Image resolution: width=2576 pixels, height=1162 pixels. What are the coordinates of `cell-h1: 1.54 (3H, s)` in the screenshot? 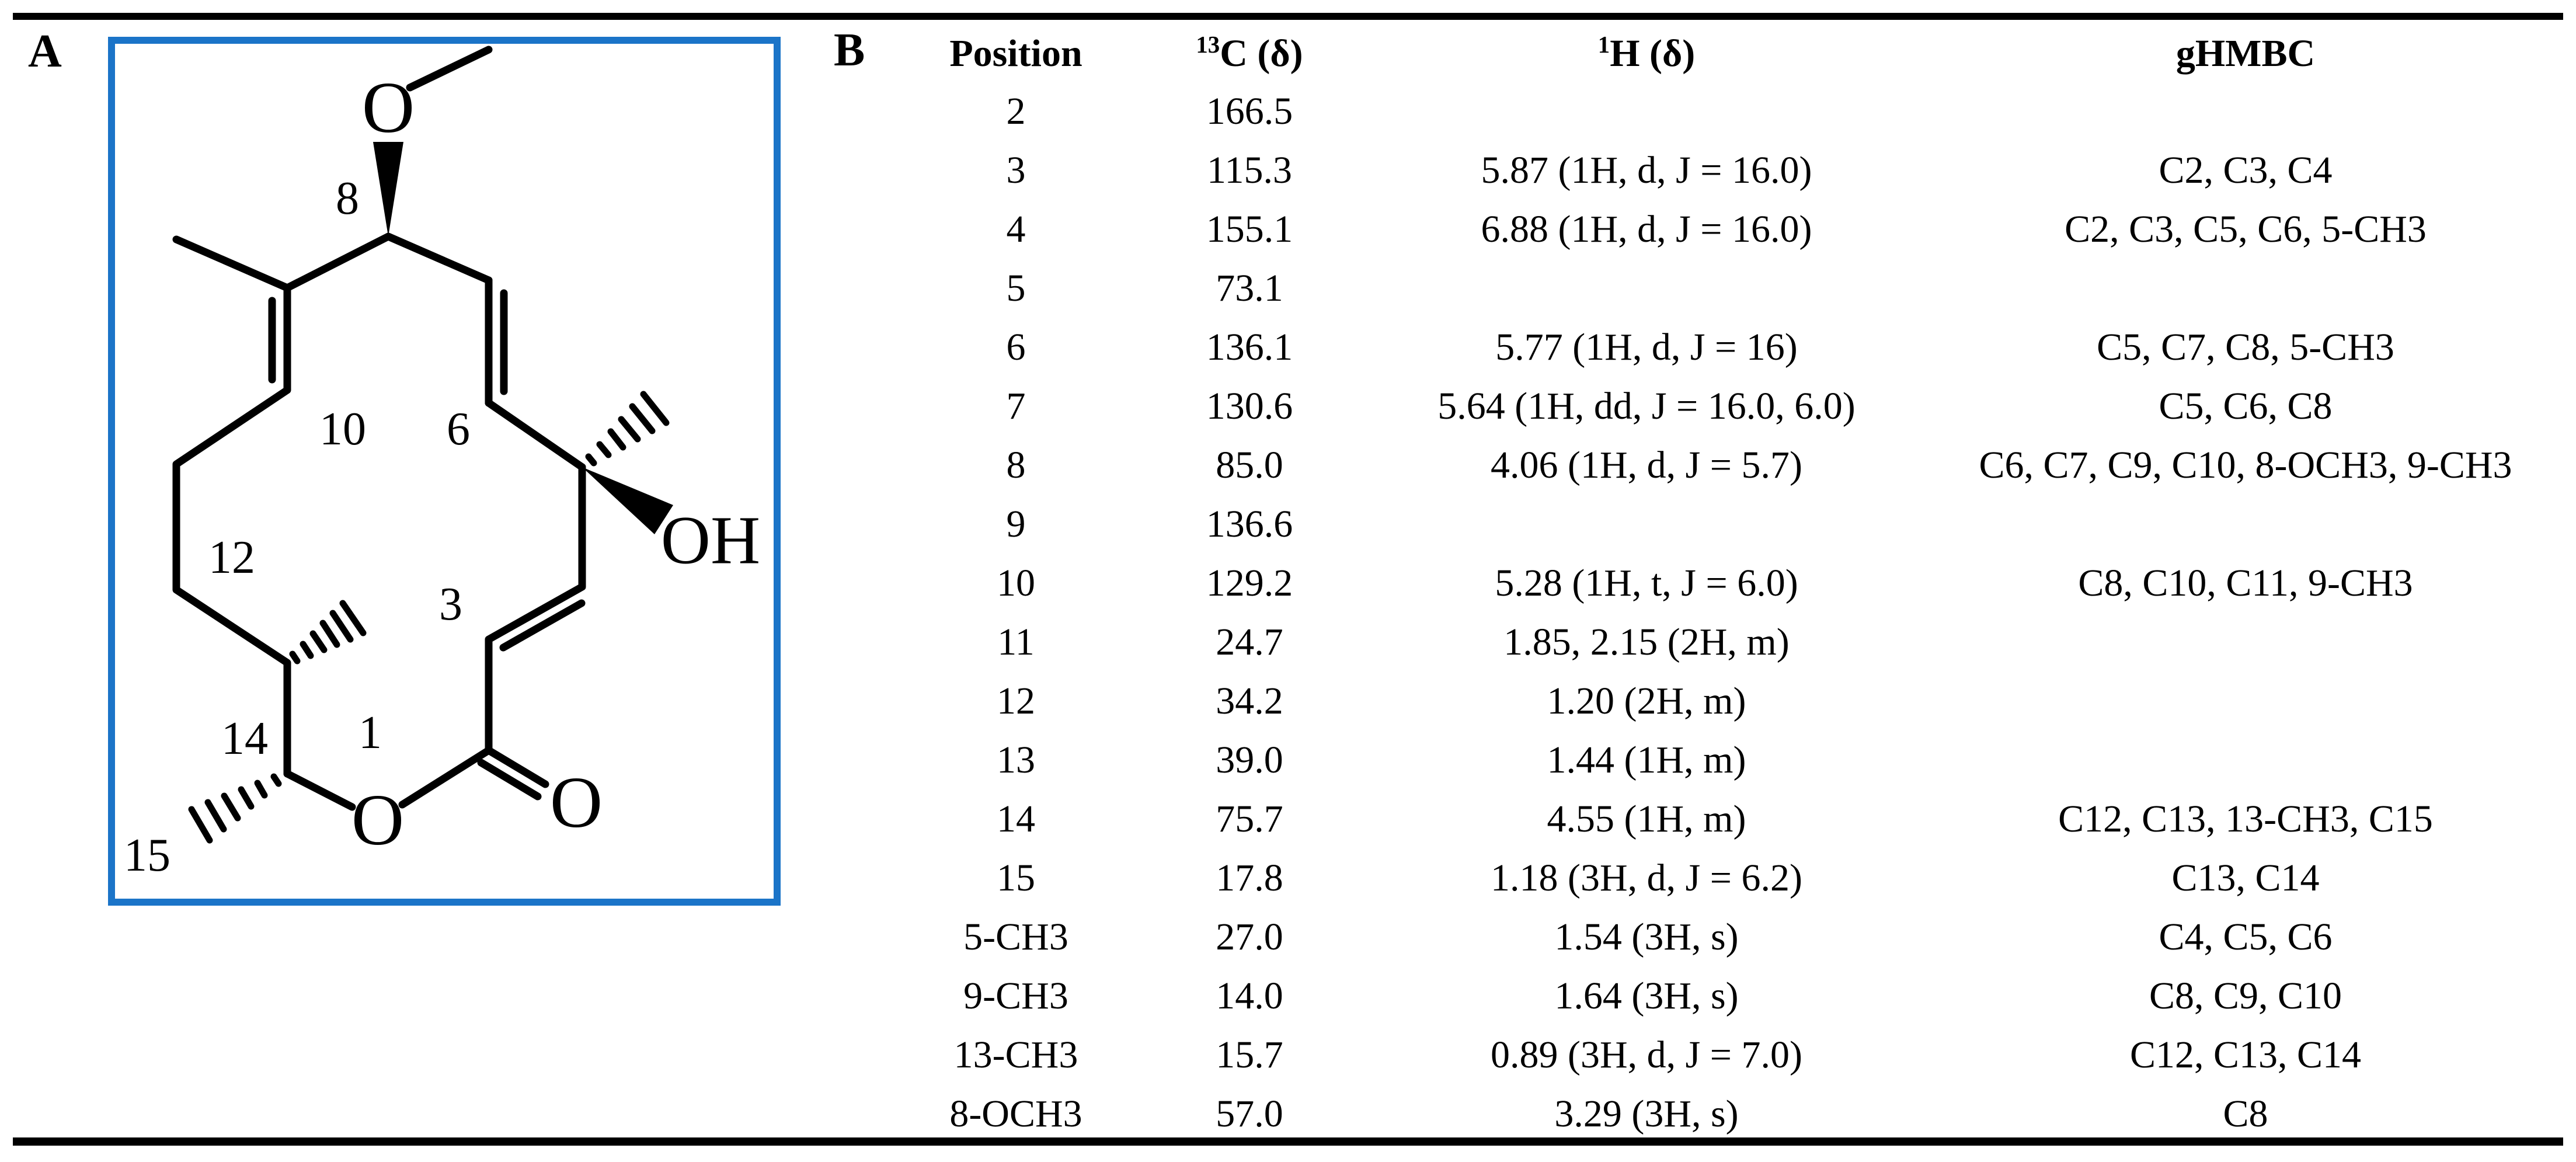 It's located at (1646, 937).